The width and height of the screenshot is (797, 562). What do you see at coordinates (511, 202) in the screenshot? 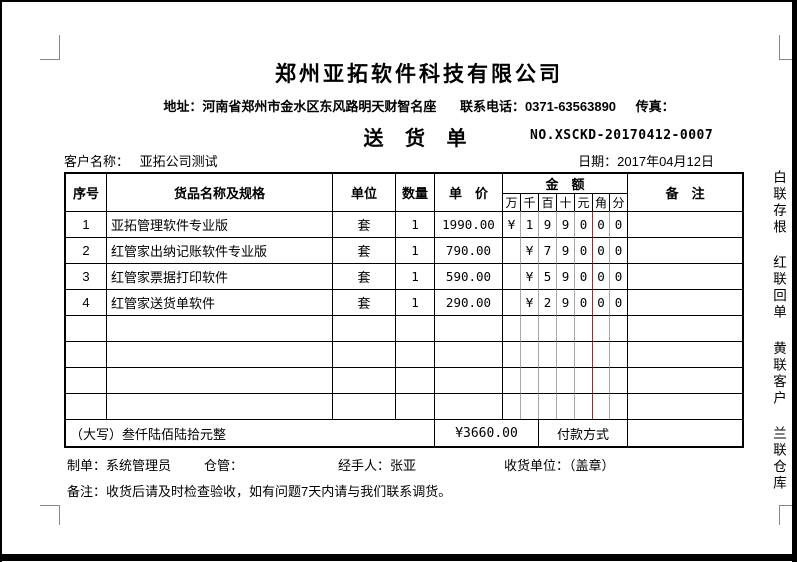
I see `digit-header-wan: 万` at bounding box center [511, 202].